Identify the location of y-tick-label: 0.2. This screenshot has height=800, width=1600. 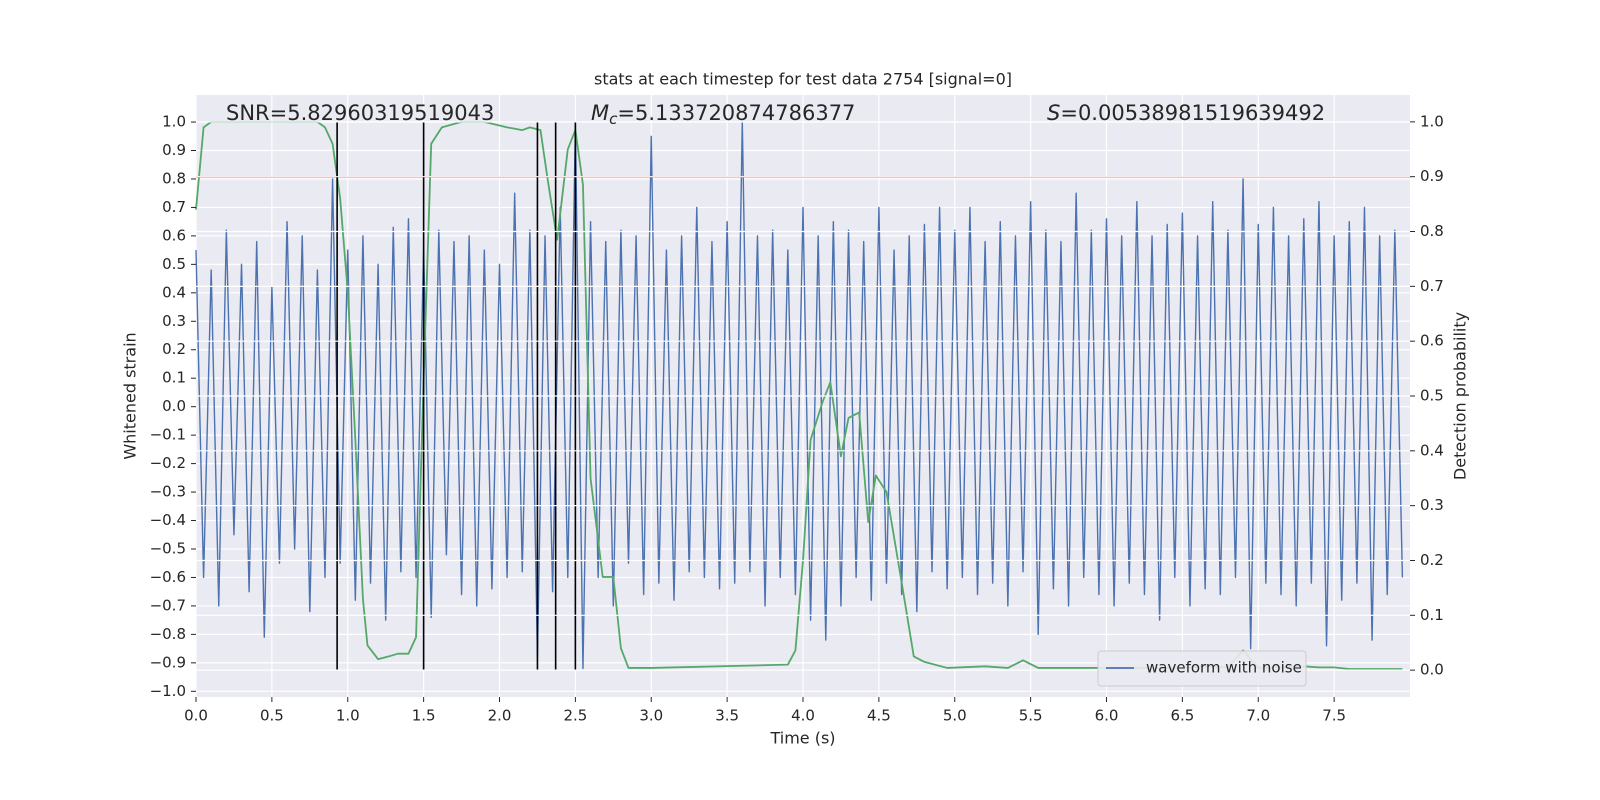
(174, 349).